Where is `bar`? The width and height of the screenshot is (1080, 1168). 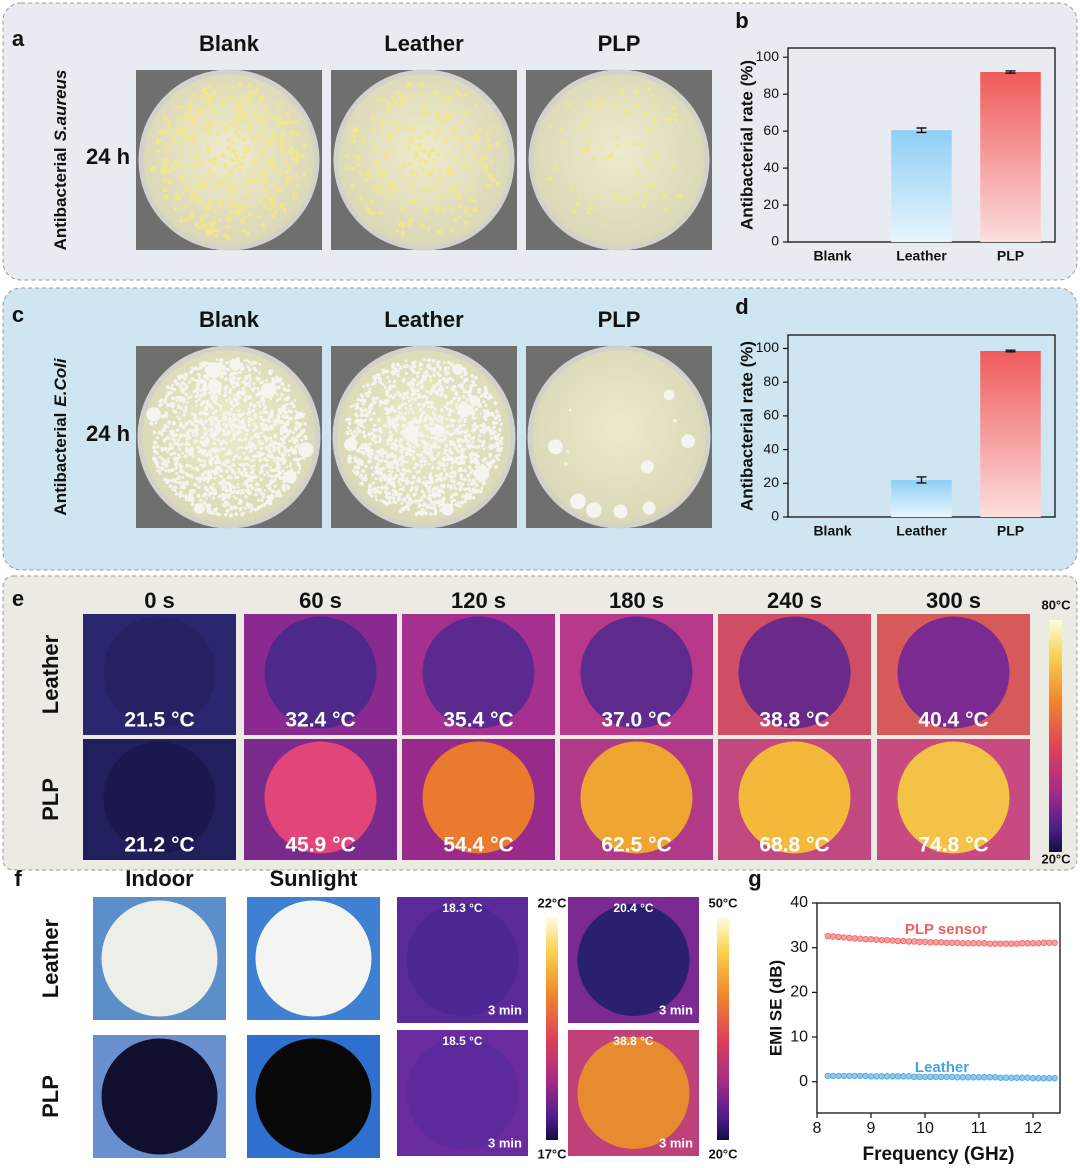 bar is located at coordinates (1010, 157).